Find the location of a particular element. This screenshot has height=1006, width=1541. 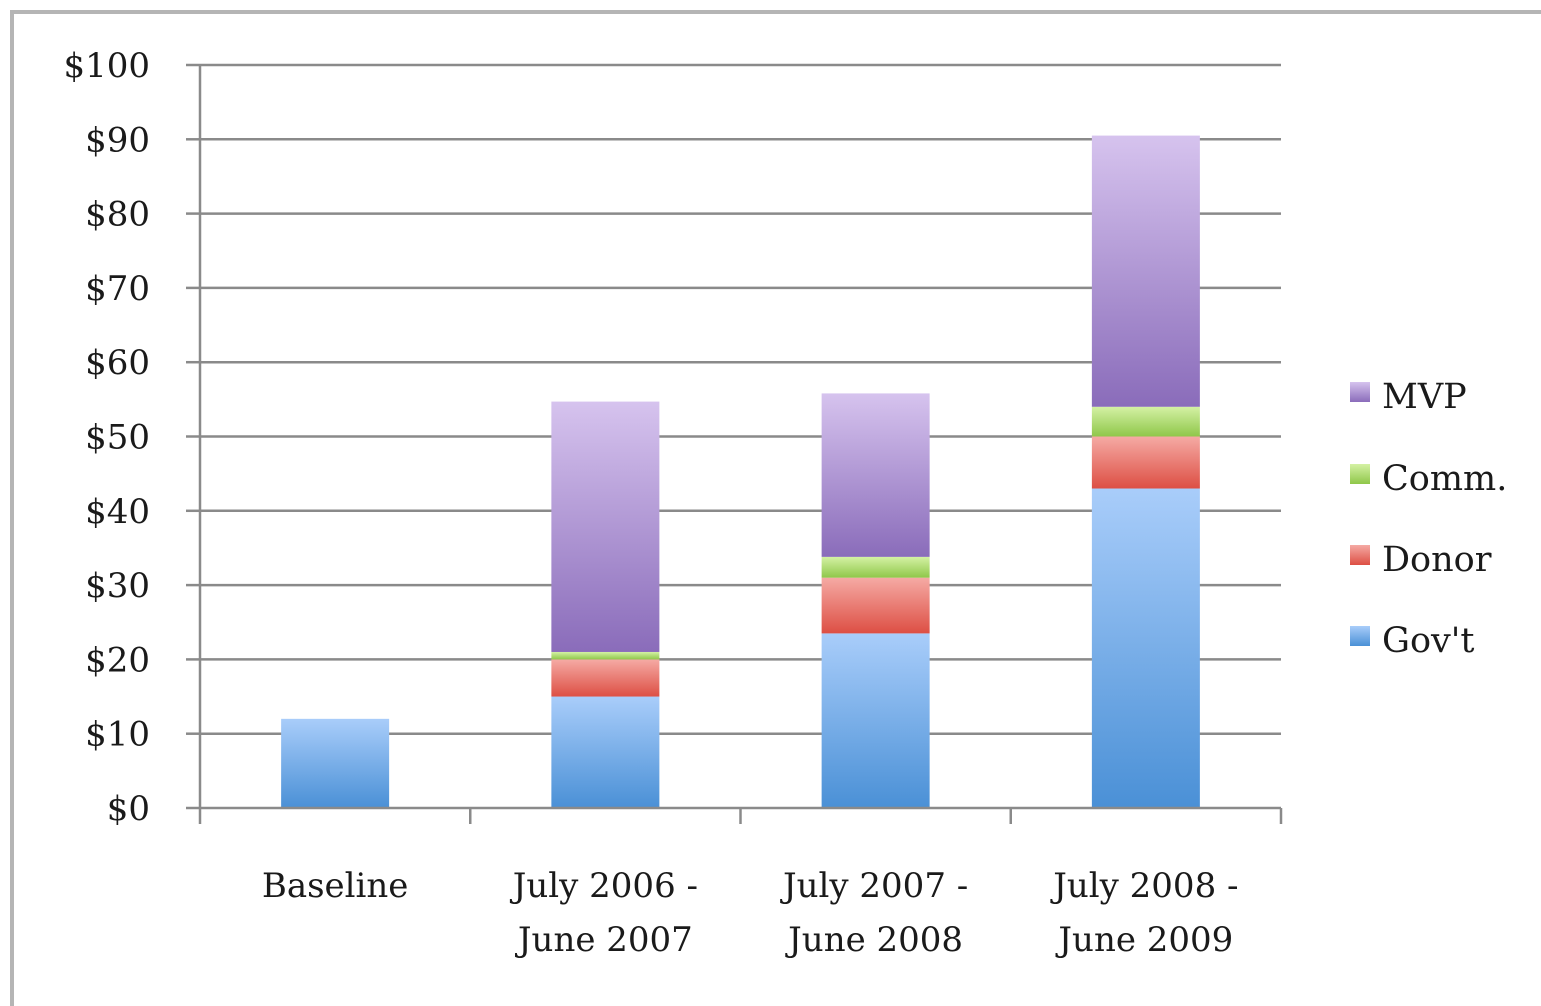

x-tick-label: July 2006 - is located at coordinates (604, 886).